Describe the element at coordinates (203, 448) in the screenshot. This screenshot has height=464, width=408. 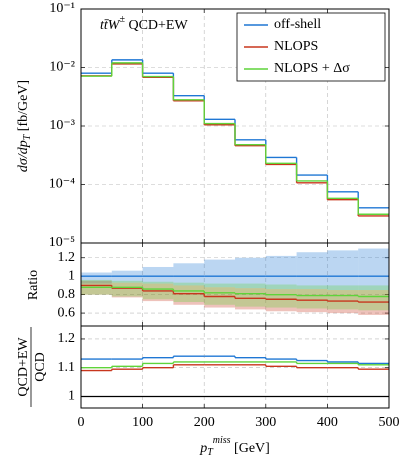
I see `x-label-text: p` at that location.